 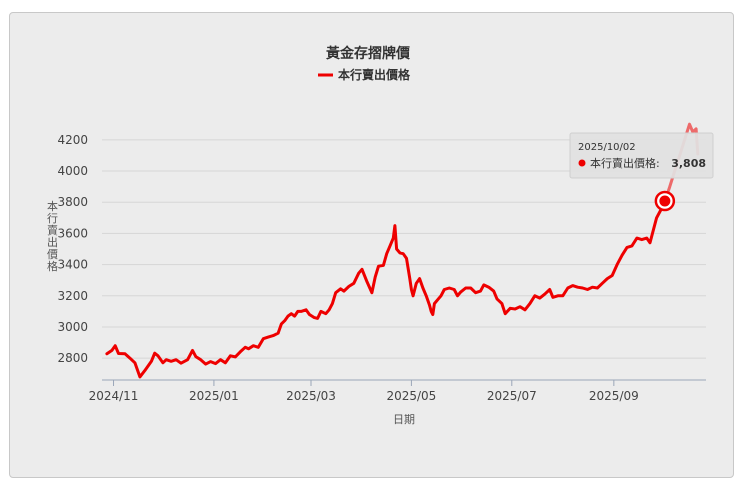 What do you see at coordinates (72, 296) in the screenshot?
I see `y-tick-label: 3200` at bounding box center [72, 296].